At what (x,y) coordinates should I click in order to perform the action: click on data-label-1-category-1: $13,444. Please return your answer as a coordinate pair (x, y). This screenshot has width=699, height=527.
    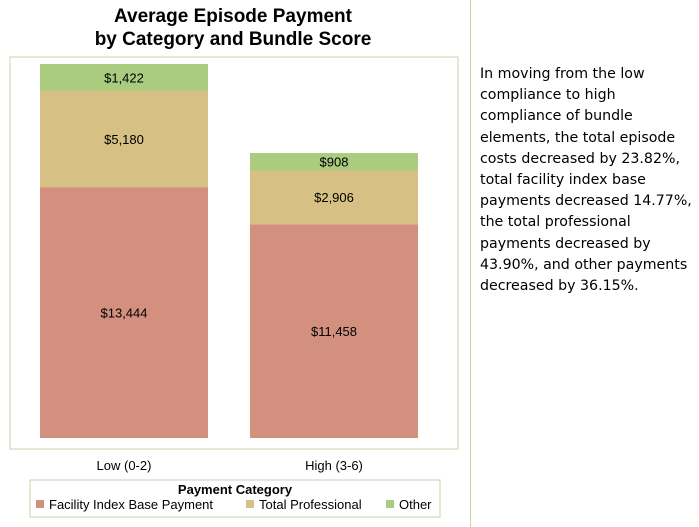
    Looking at the image, I should click on (124, 313).